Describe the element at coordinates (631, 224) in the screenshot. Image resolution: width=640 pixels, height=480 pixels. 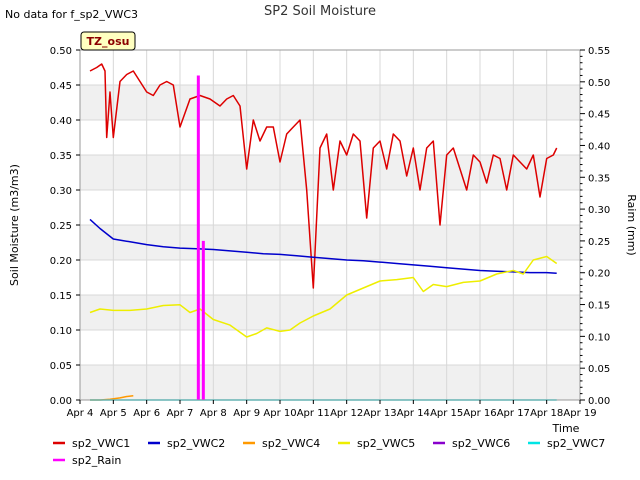
I see `y2-axis-label: Raim (mm)` at that location.